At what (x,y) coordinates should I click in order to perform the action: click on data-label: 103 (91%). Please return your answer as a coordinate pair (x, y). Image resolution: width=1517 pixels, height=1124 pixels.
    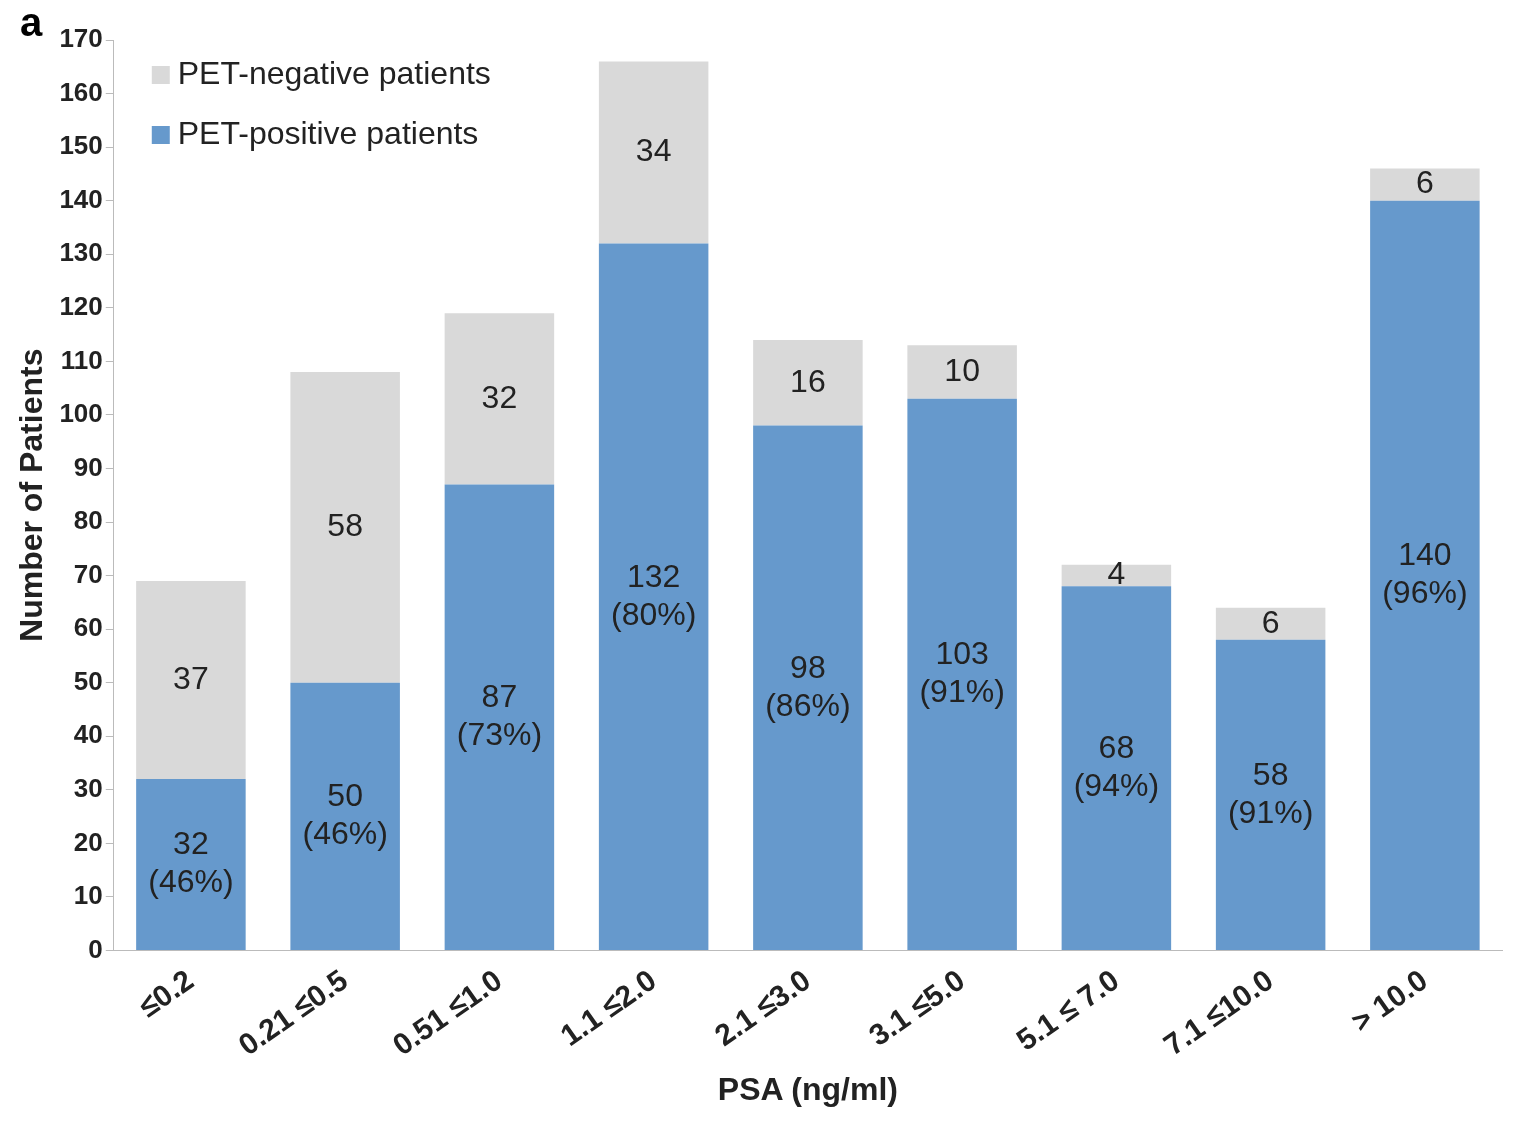
    Looking at the image, I should click on (962, 672).